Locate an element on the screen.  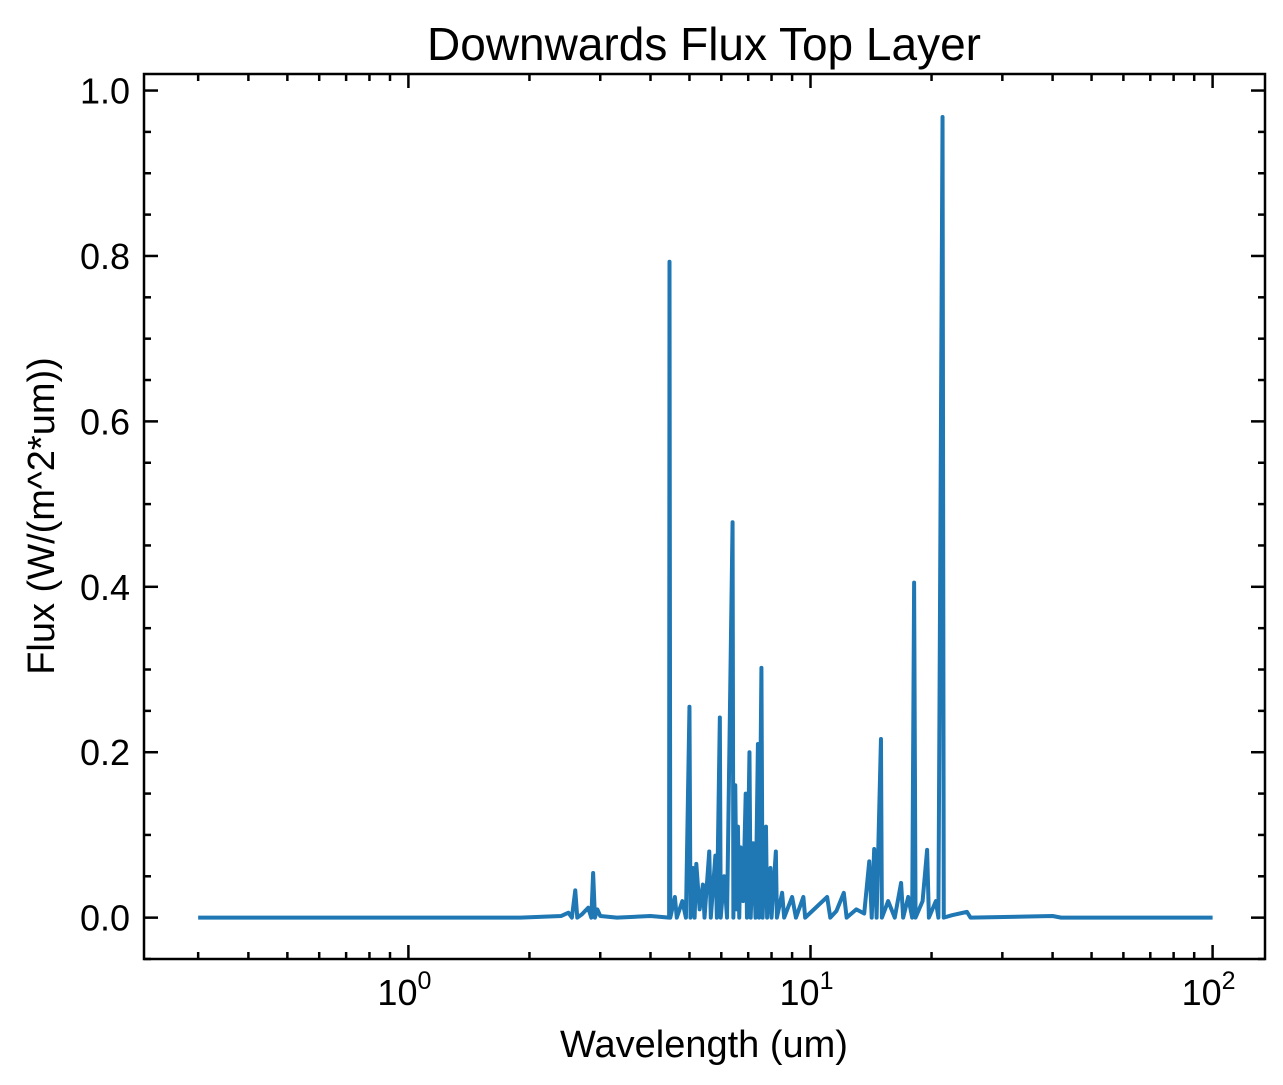
y-tick-label: 0.6 is located at coordinates (105, 421).